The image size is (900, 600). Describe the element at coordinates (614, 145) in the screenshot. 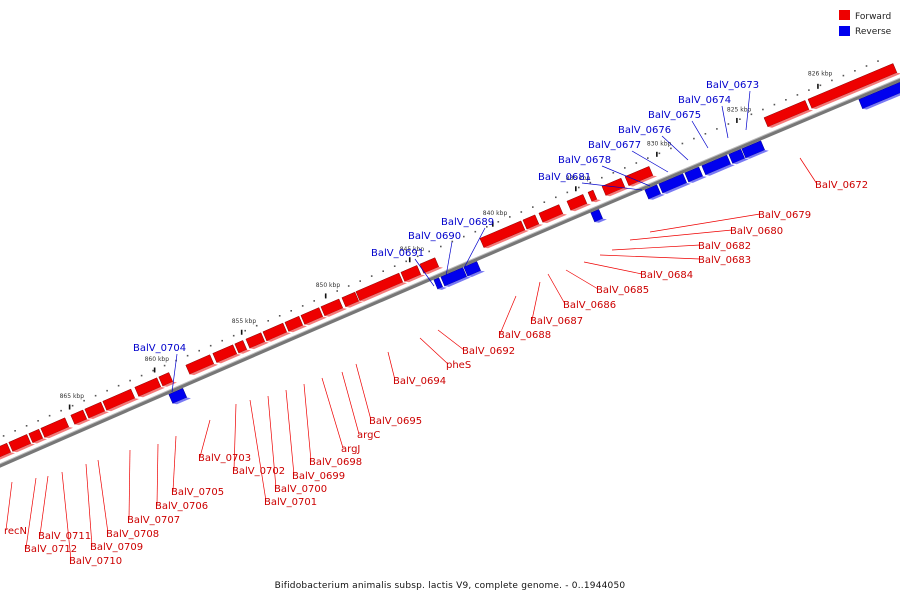

I see `reverse-gene-label-balv-0677: BalV_0677` at that location.